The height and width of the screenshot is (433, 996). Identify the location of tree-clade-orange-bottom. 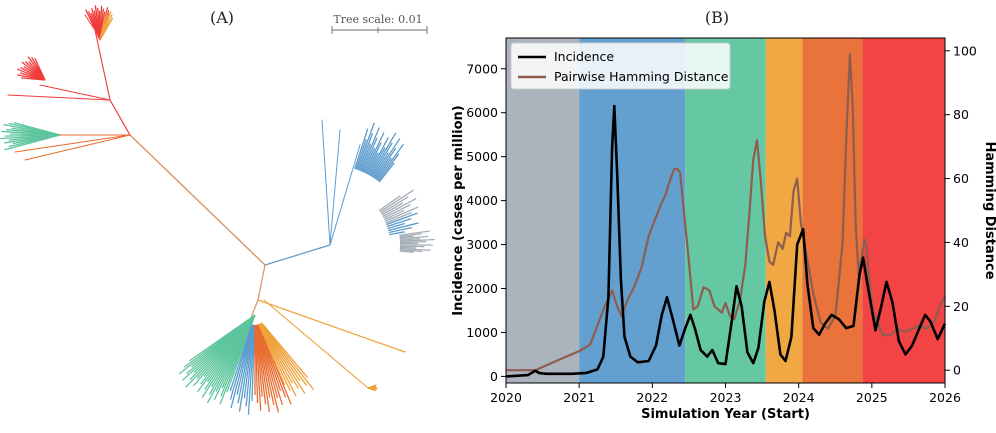
(286, 359).